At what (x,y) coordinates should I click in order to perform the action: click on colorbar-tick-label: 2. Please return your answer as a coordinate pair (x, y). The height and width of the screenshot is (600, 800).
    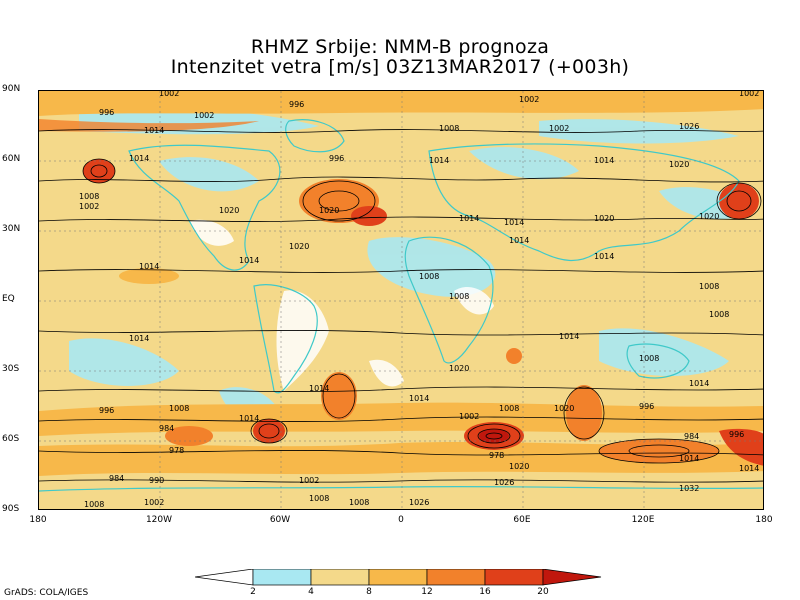
    Looking at the image, I should click on (253, 592).